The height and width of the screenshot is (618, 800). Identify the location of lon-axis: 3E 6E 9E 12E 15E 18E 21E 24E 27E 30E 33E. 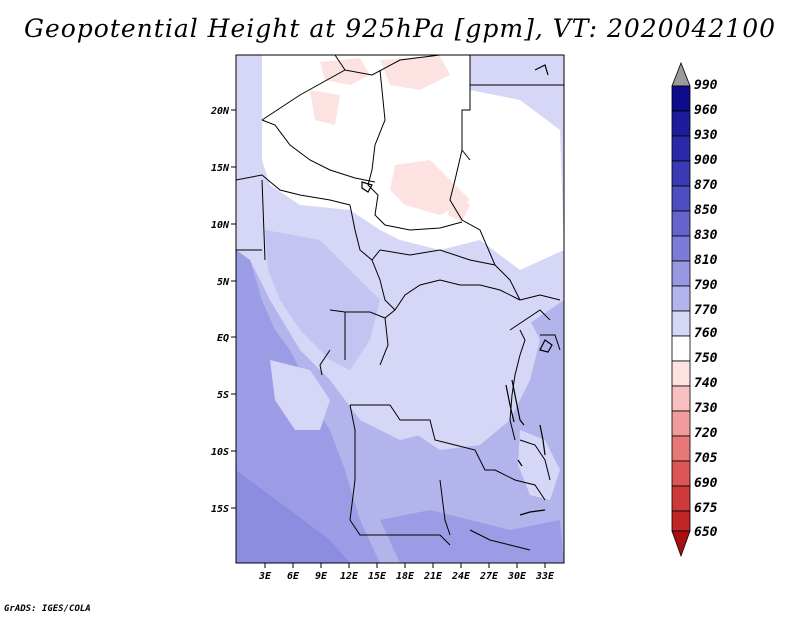
(406, 572).